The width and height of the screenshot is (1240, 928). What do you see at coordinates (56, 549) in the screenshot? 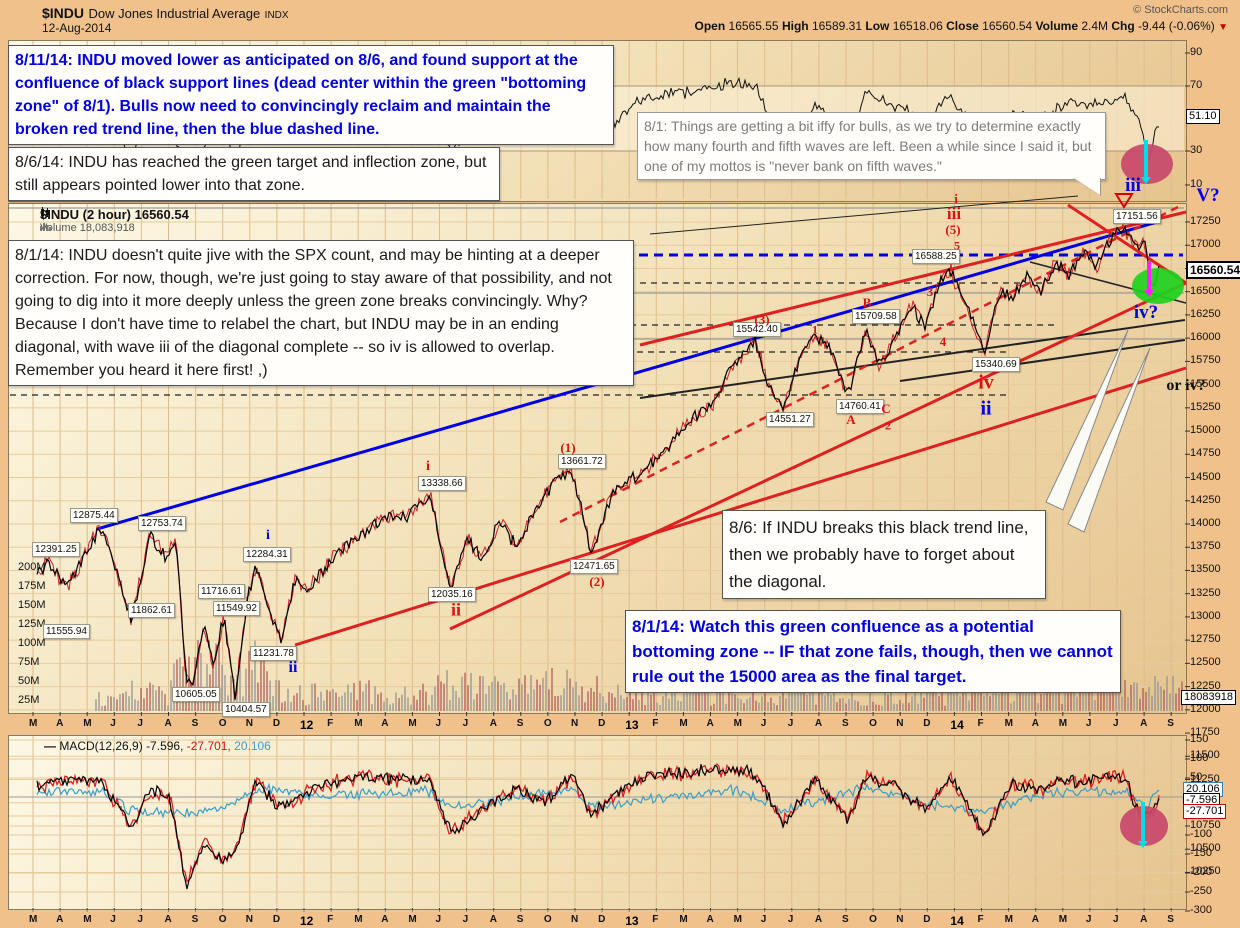
I see `price-pivot-label: 12391.25` at bounding box center [56, 549].